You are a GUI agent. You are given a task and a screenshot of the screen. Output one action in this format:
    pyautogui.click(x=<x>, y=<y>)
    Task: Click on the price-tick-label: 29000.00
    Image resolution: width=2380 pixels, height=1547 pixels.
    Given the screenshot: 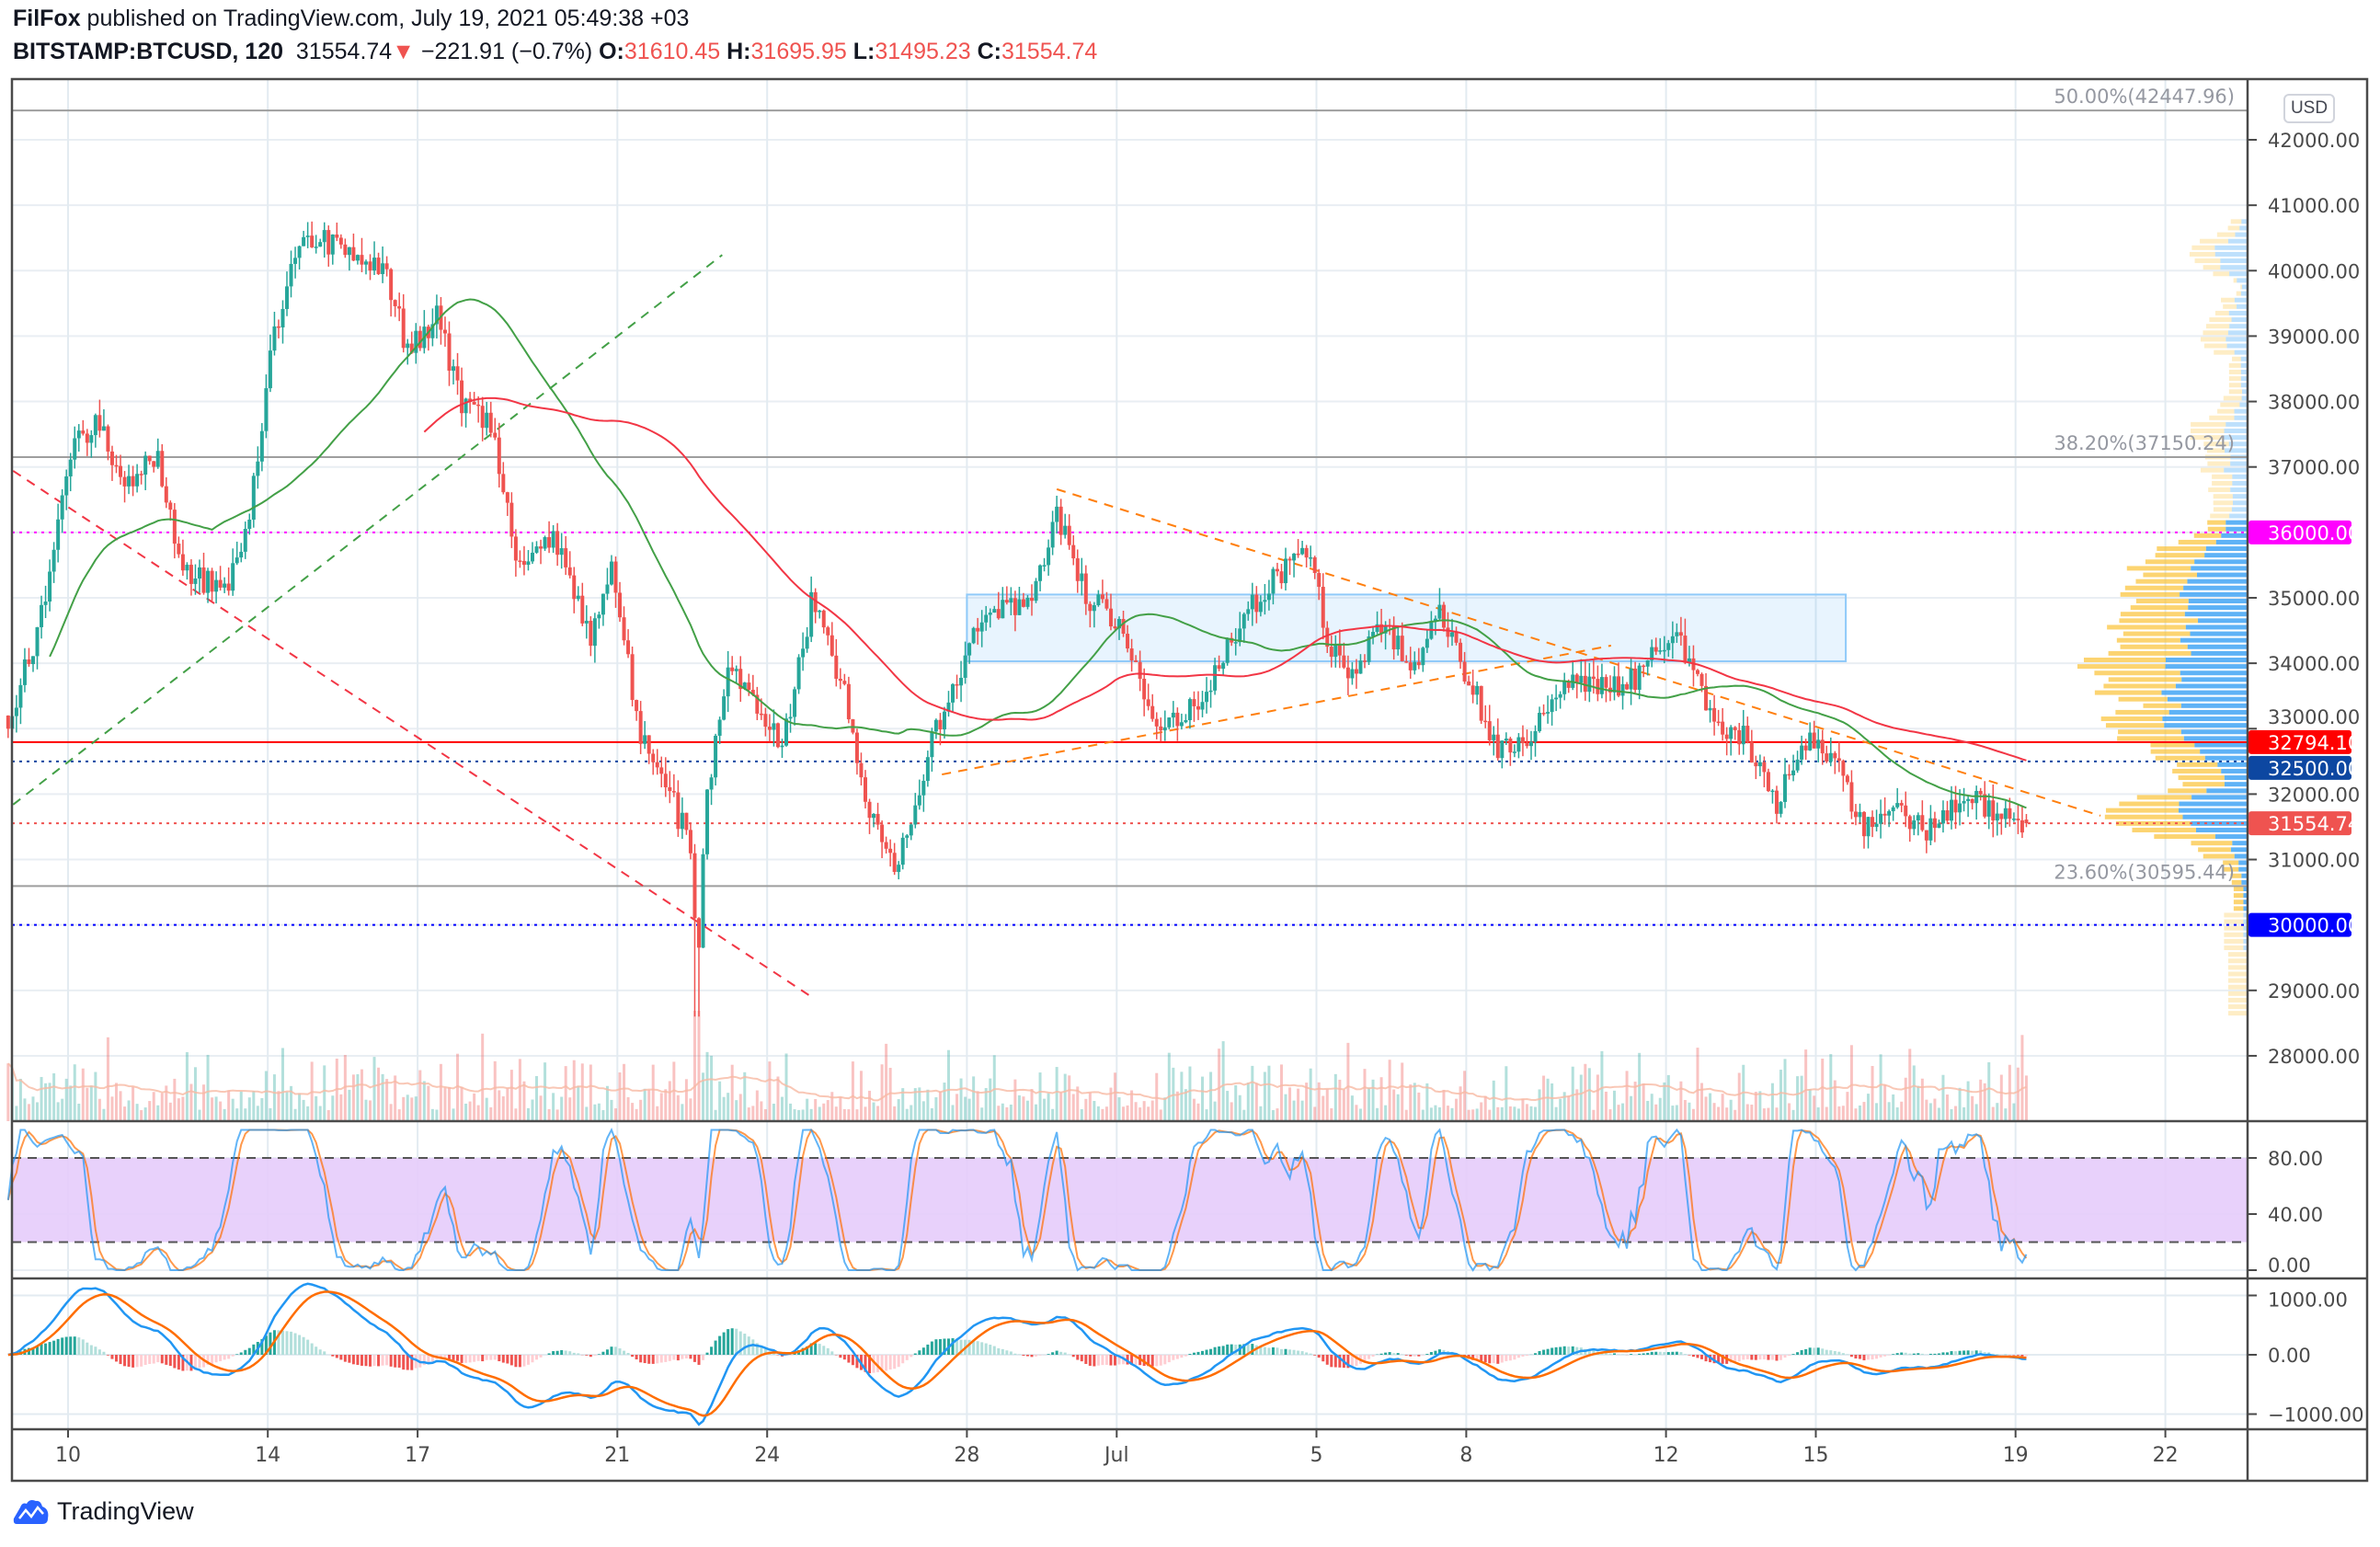 What is the action you would take?
    pyautogui.click(x=2314, y=991)
    